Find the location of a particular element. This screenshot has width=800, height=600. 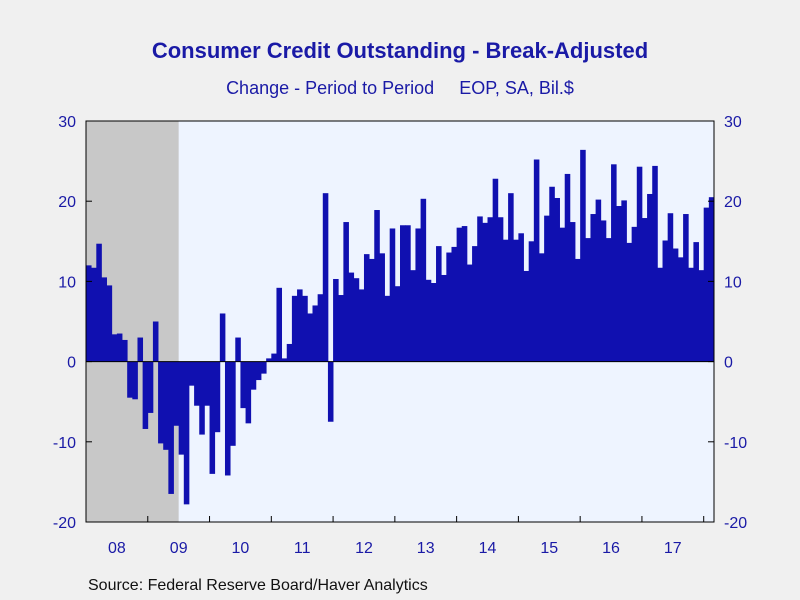

y-tick-label-right: -10 is located at coordinates (735, 443).